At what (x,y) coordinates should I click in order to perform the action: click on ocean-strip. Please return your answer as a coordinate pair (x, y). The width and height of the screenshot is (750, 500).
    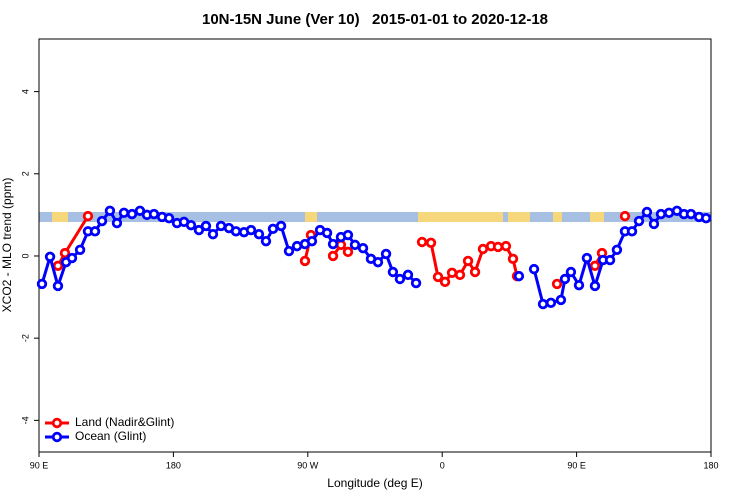
    Looking at the image, I should click on (375, 217).